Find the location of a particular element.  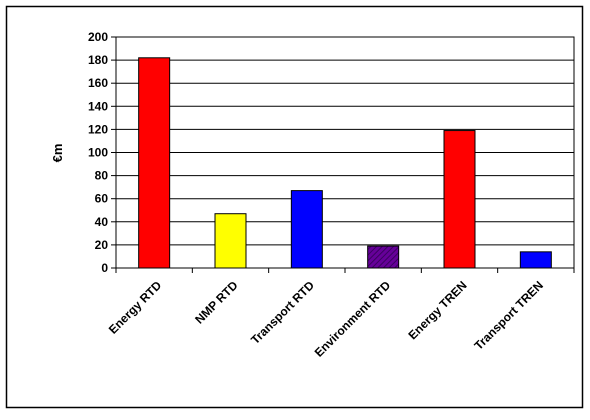

bar-transport-tren is located at coordinates (535, 260).